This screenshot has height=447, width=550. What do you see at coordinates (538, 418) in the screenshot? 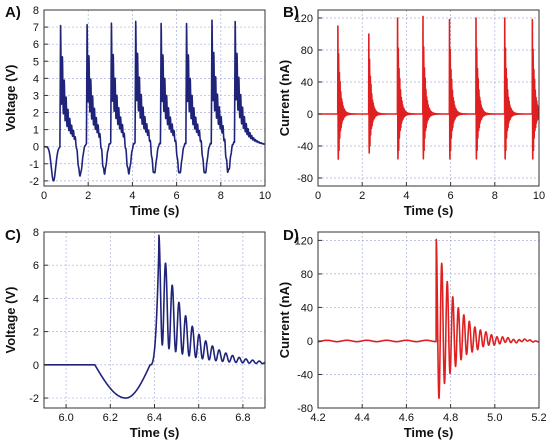
I see `x-tick-label: 5.2` at bounding box center [538, 418].